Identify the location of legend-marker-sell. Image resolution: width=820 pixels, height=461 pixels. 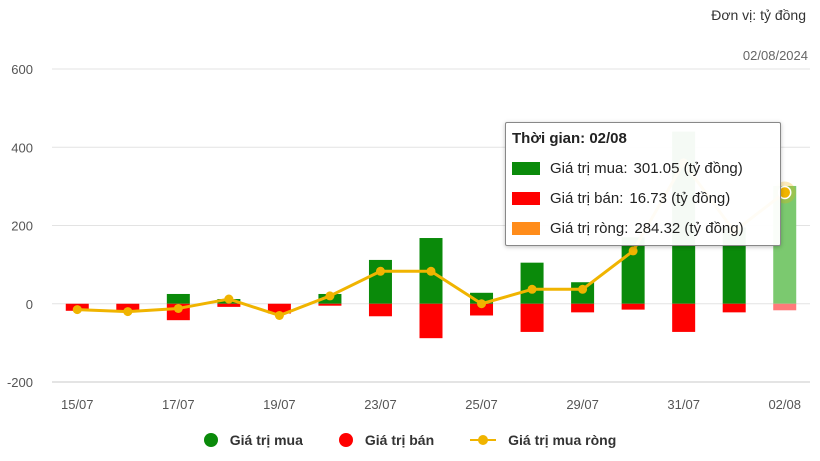
(345, 440).